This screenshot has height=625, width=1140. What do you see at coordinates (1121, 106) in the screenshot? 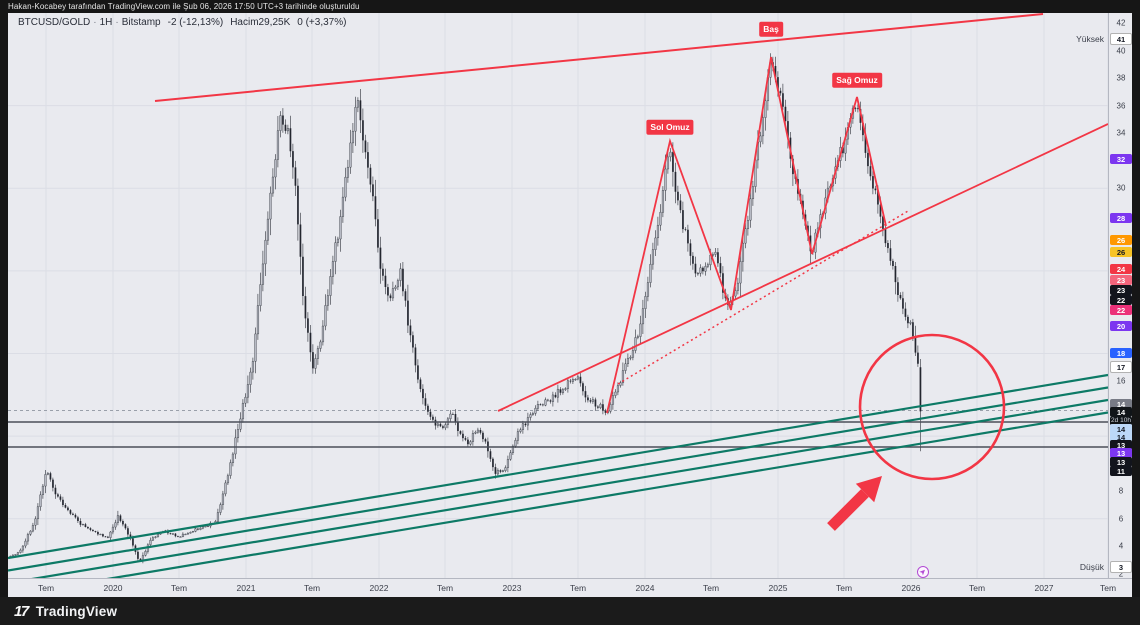
I see `price-tick: 36` at bounding box center [1121, 106].